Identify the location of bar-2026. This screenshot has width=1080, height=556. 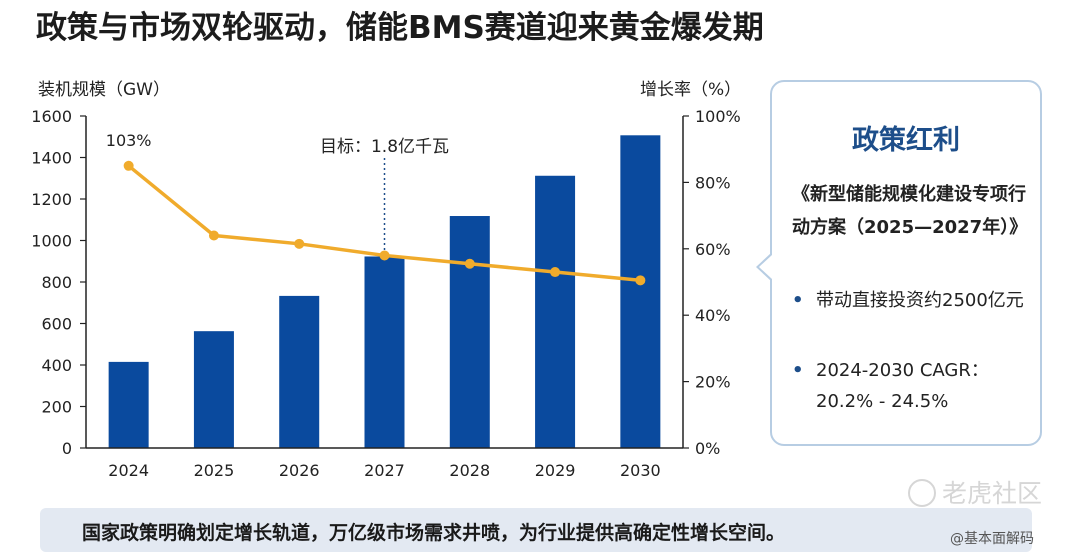
(299, 371).